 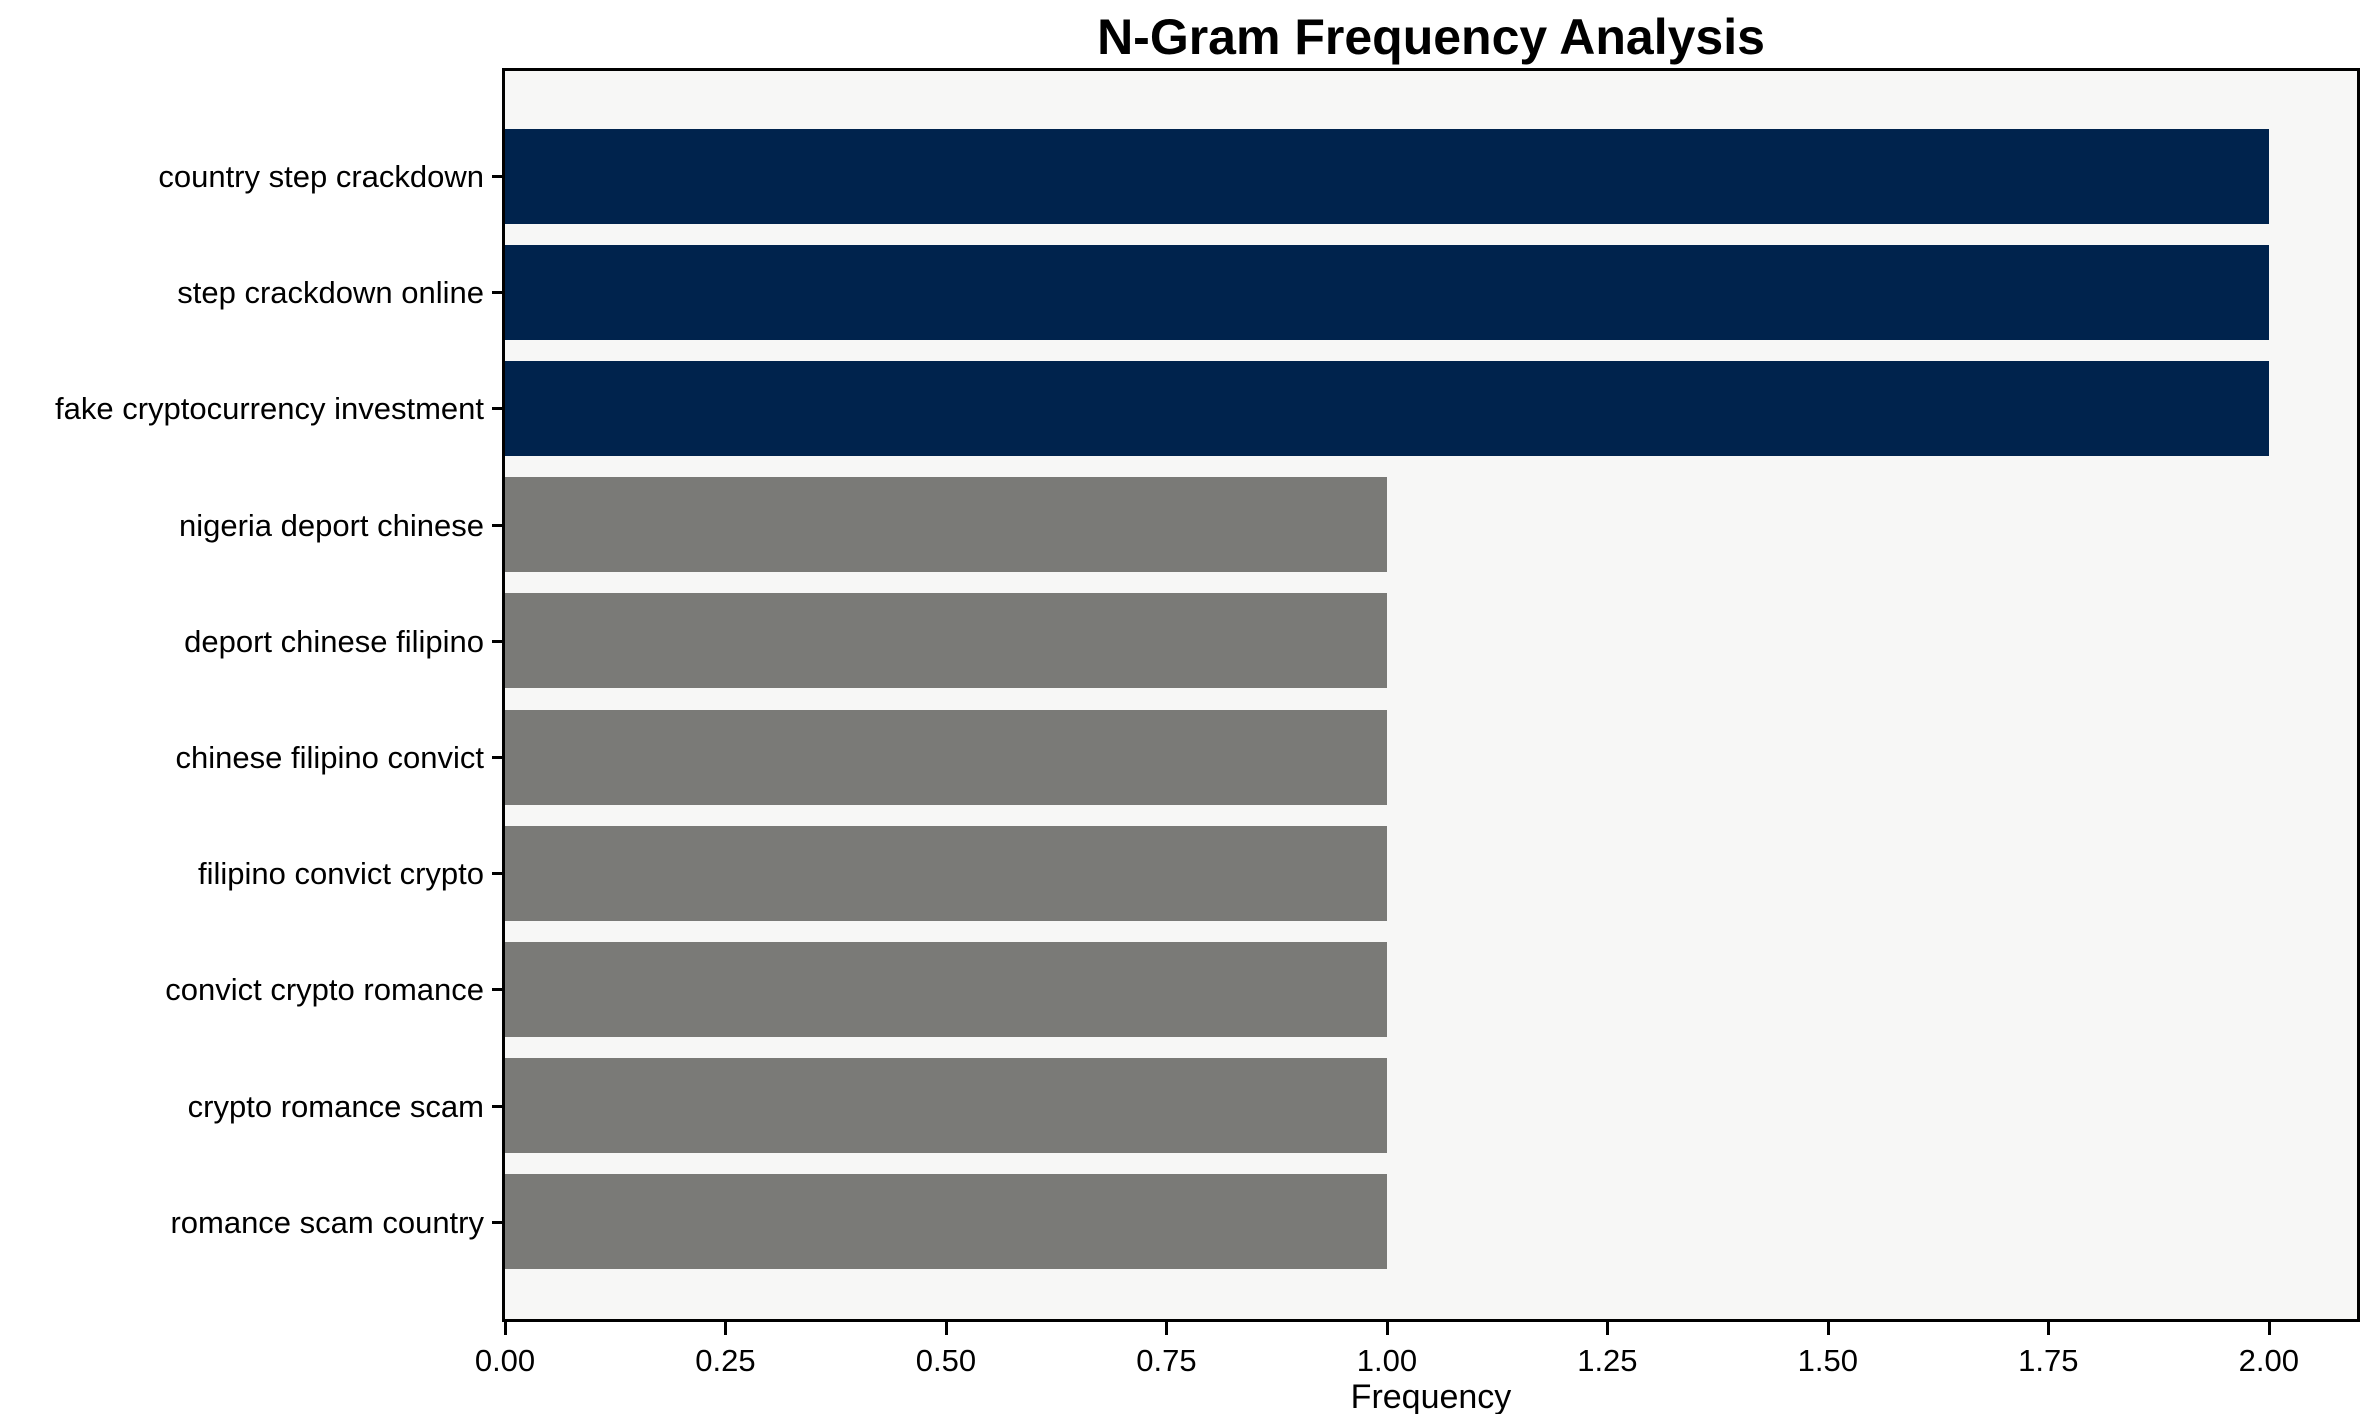 What do you see at coordinates (2268, 1360) in the screenshot?
I see `x-tick-label: 2.00` at bounding box center [2268, 1360].